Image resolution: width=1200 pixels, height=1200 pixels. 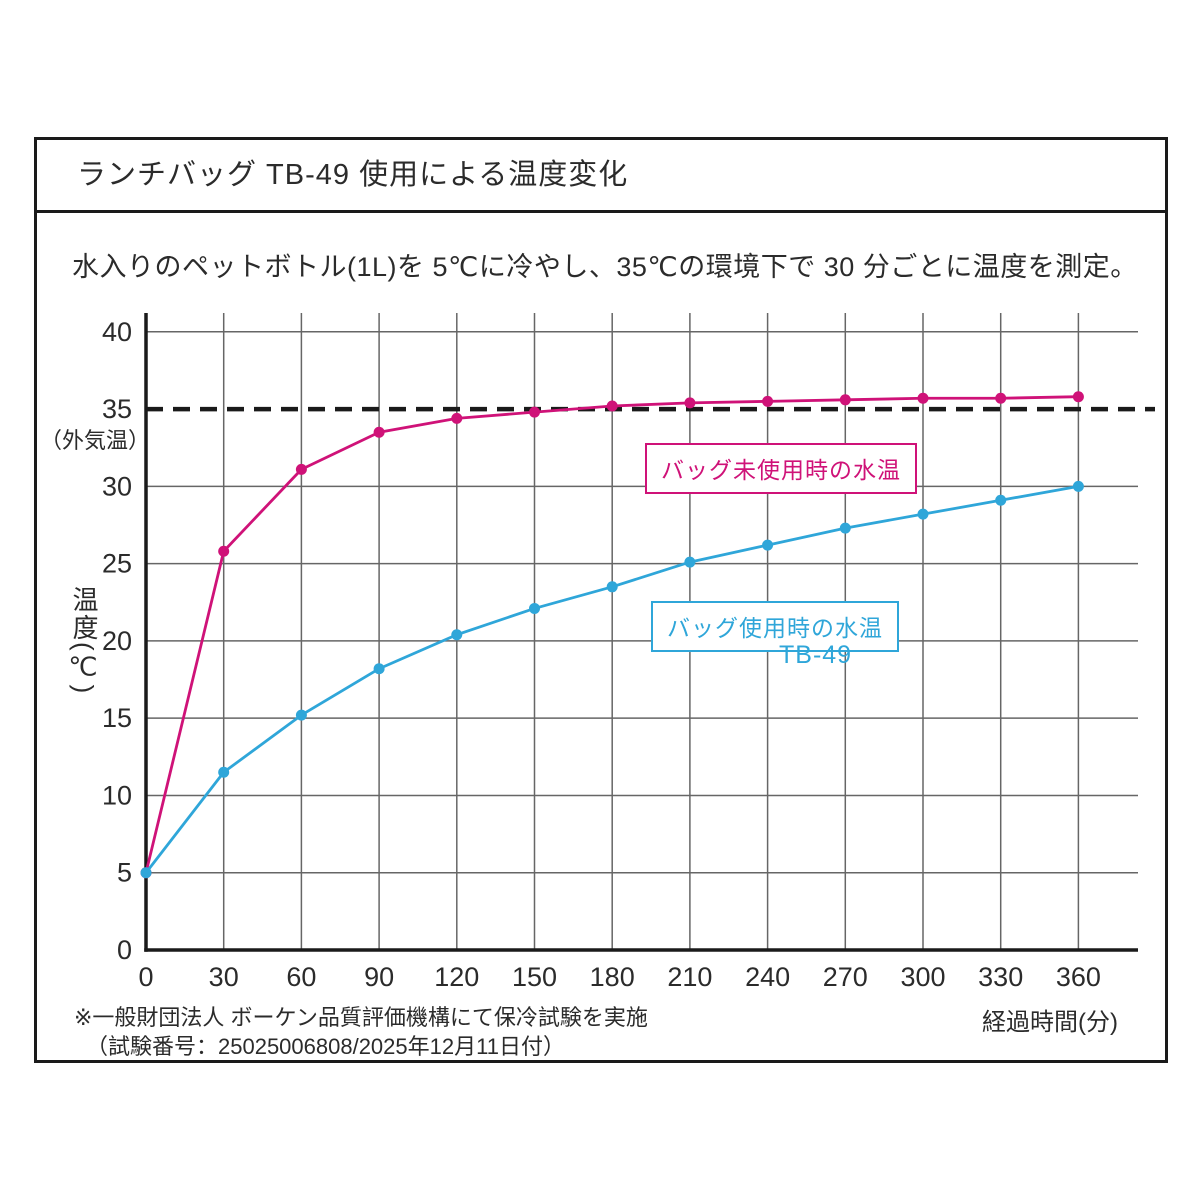 I want to click on y-axis-title: 温度(℃), so click(x=84, y=641).